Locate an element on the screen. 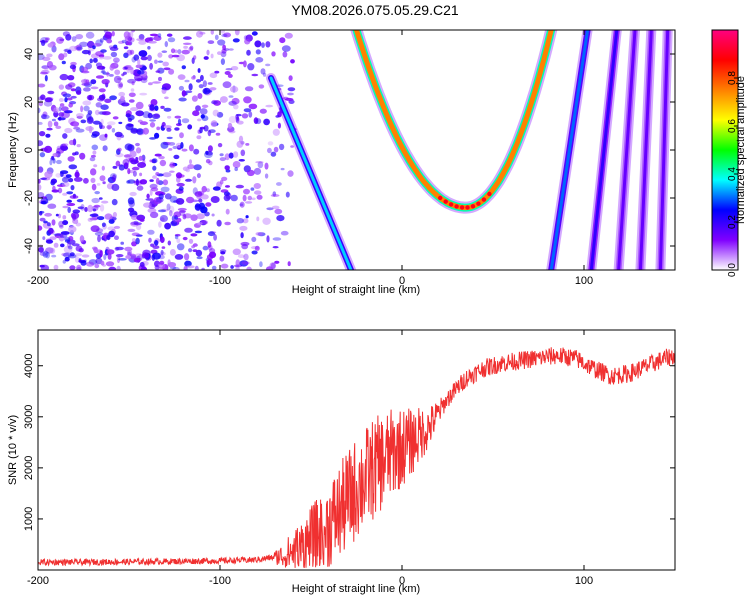 This screenshot has height=600, width=750. steep-line-5-core is located at coordinates (664, 150).